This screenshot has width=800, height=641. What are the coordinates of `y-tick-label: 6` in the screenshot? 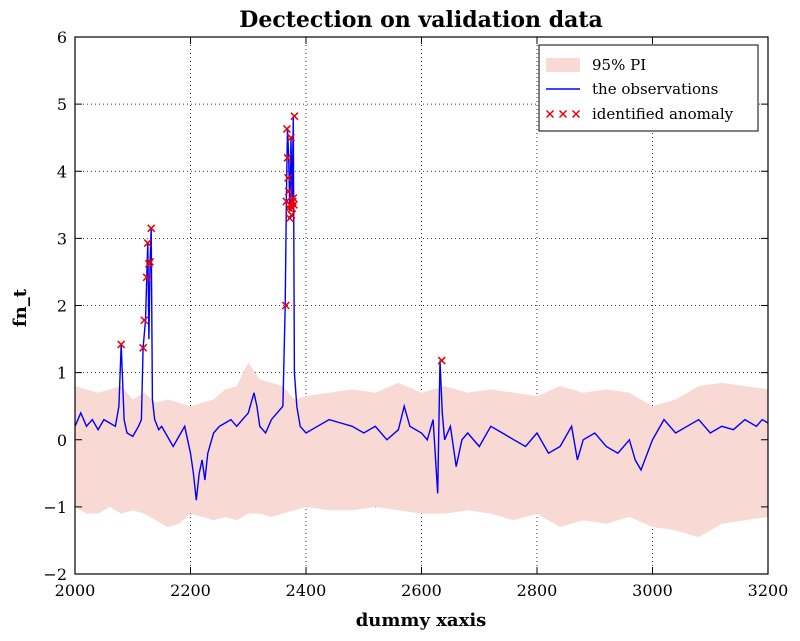 It's located at (62, 37).